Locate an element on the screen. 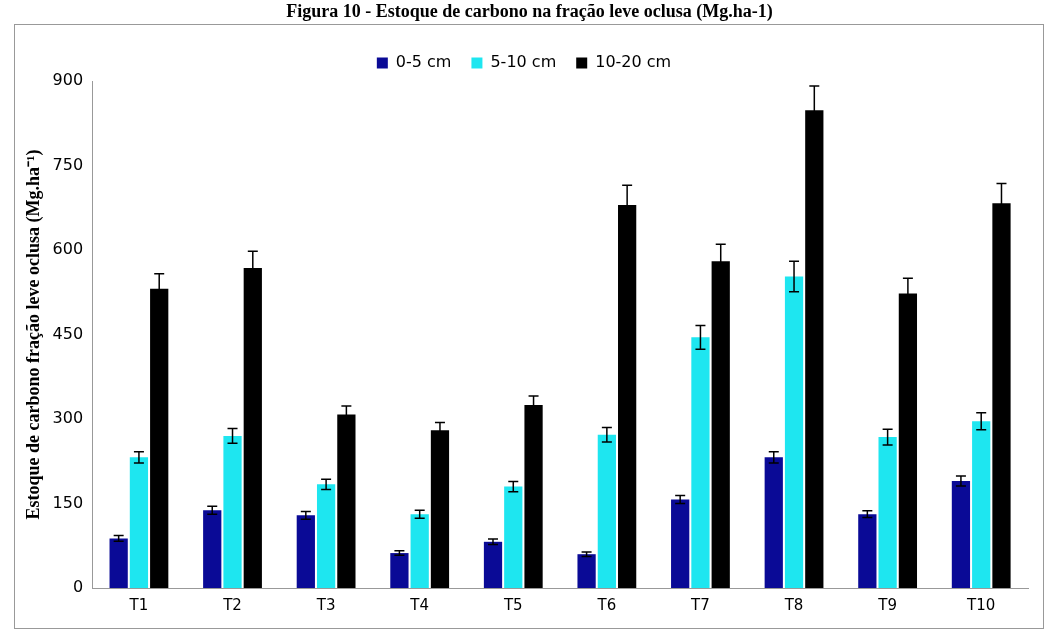 The width and height of the screenshot is (1059, 635). y-tick-label: 0 is located at coordinates (78, 587).